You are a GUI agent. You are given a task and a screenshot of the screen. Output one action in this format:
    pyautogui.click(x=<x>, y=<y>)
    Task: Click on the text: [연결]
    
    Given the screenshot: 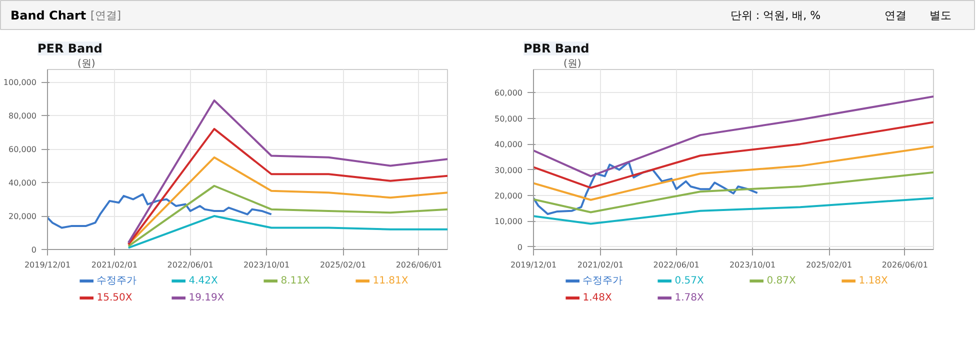 What is the action you would take?
    pyautogui.click(x=106, y=15)
    